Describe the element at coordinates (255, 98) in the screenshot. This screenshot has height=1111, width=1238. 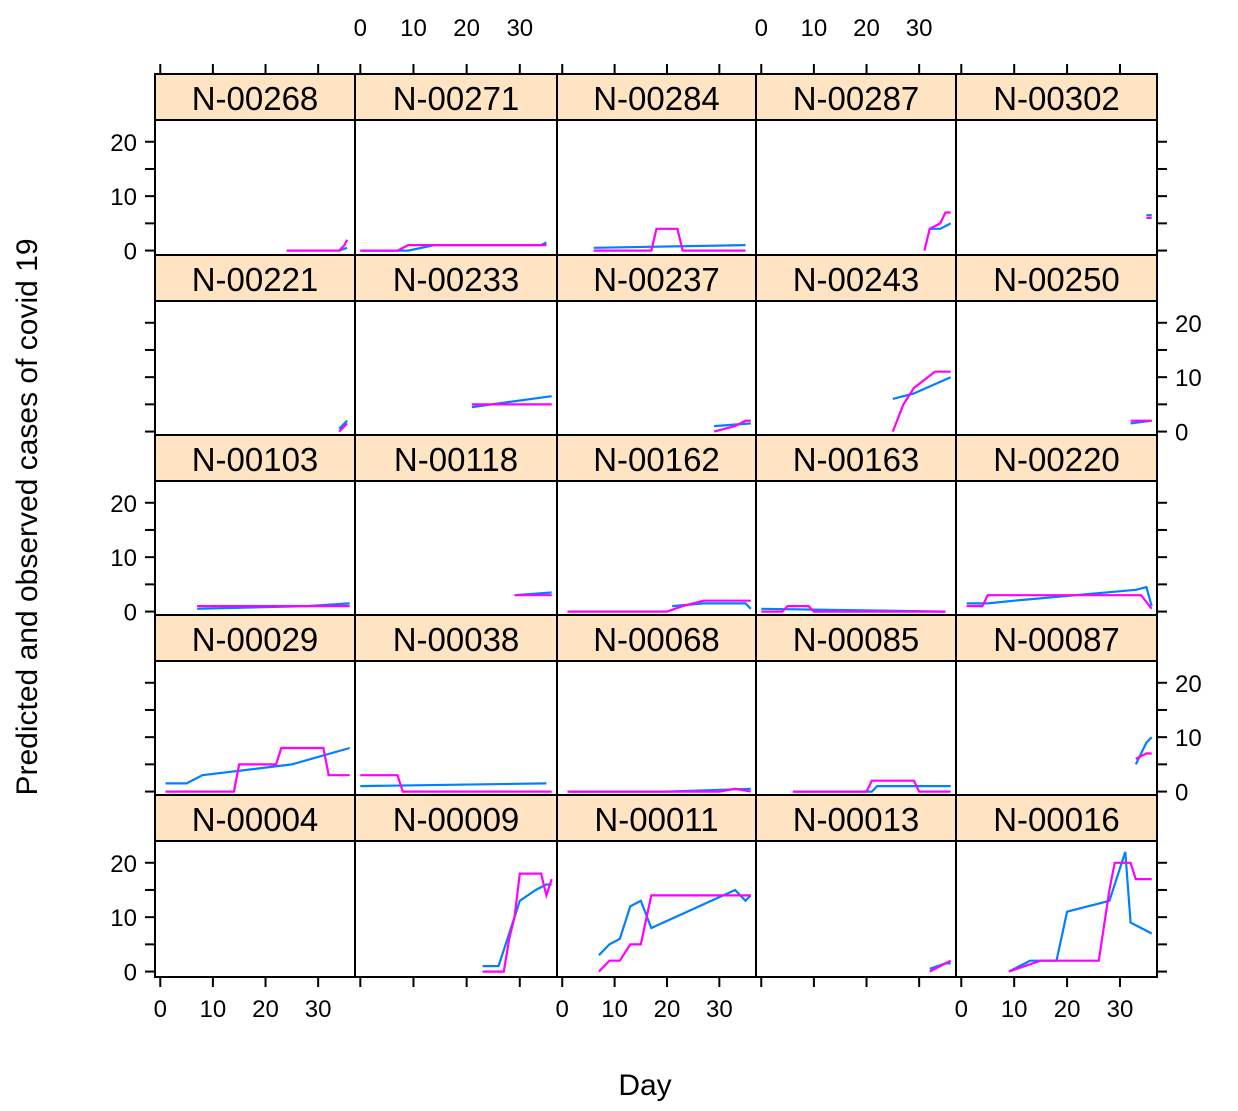
I see `strip-label: N-00268` at that location.